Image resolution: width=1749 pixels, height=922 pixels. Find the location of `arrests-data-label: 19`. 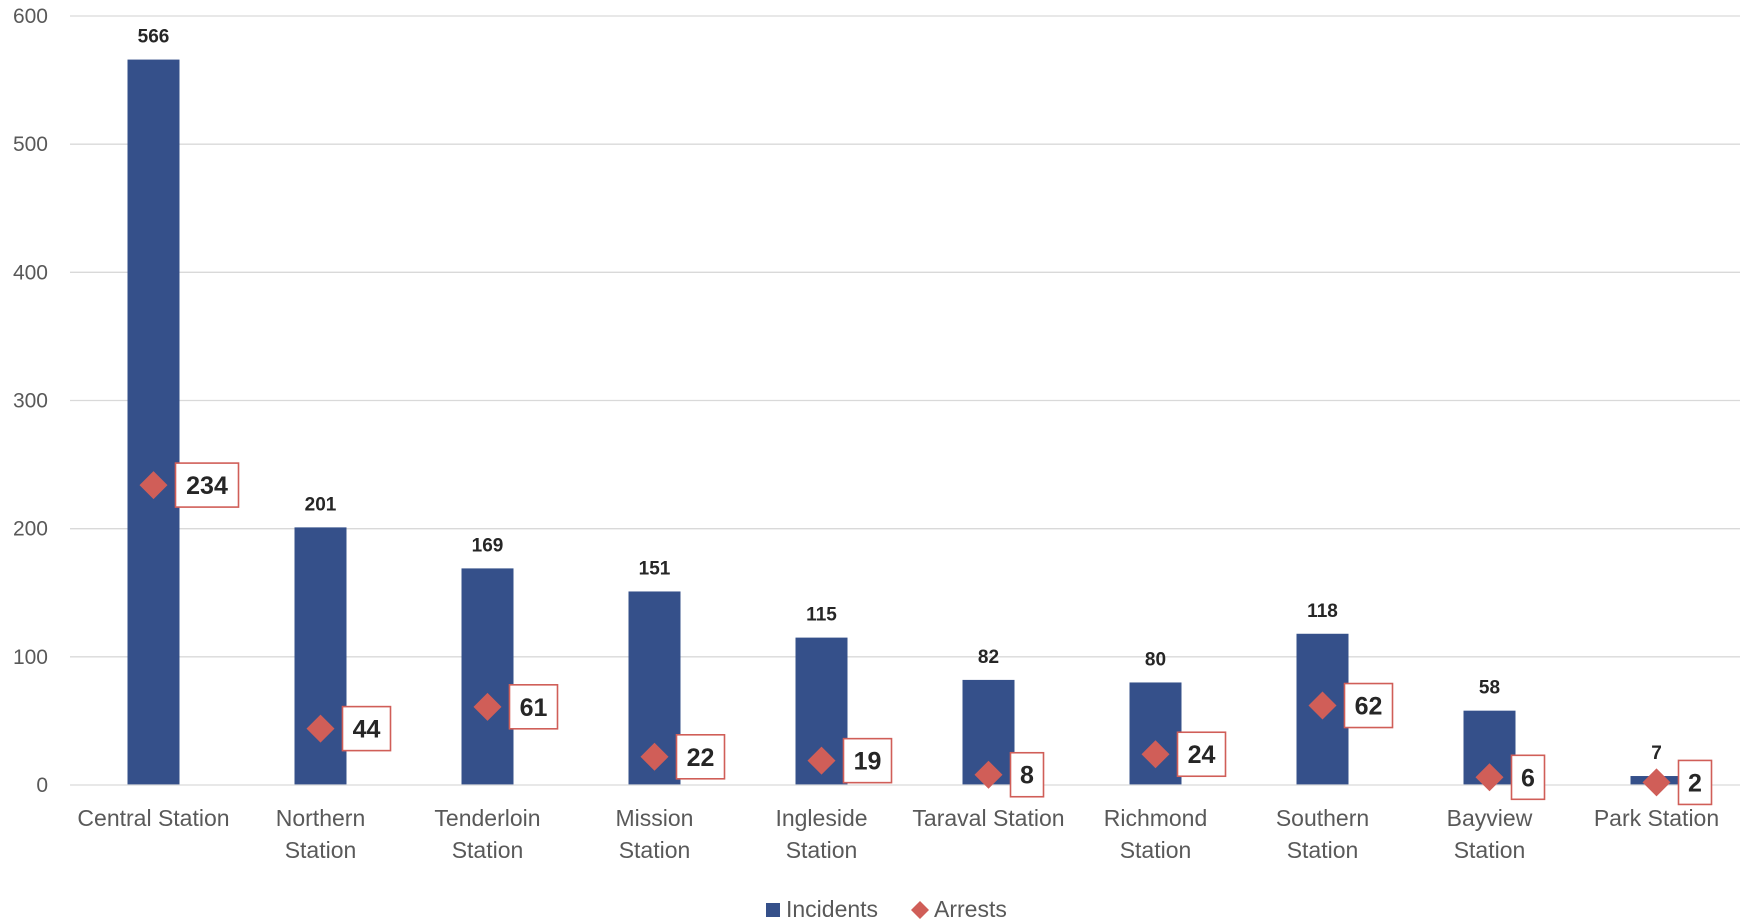

arrests-data-label: 19 is located at coordinates (868, 762).